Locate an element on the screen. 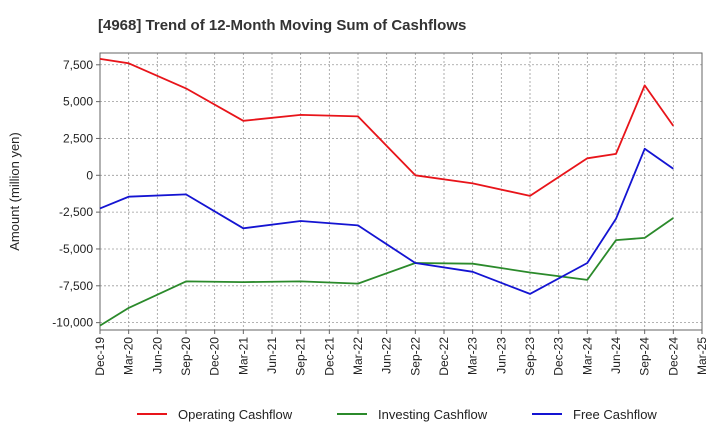  legend-label: Free Cashflow is located at coordinates (615, 414).